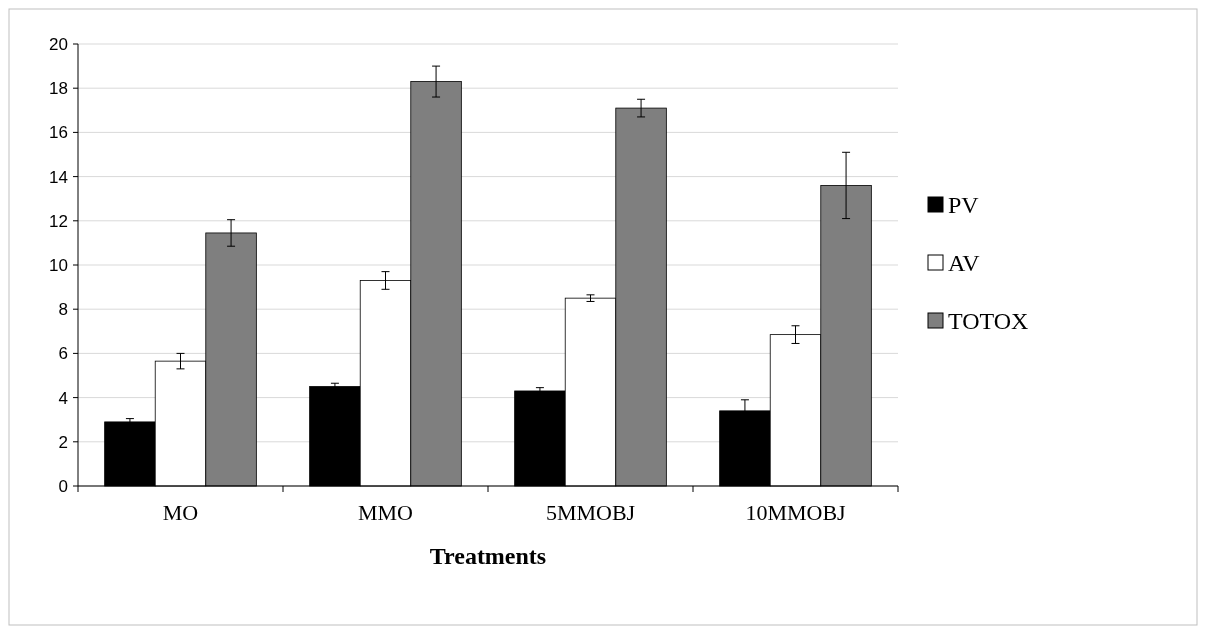  I want to click on y-tick-label: 10, so click(58, 265).